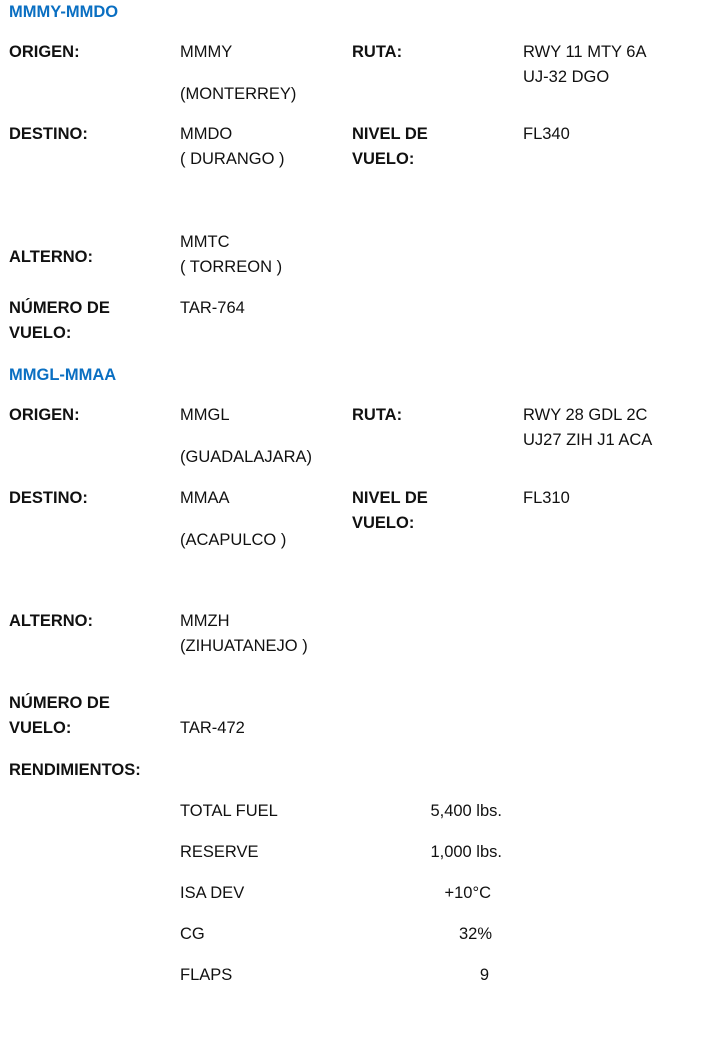 This screenshot has height=1048, width=702. Describe the element at coordinates (229, 811) in the screenshot. I see `perf-label-total-fuel: TOTAL FUEL` at that location.